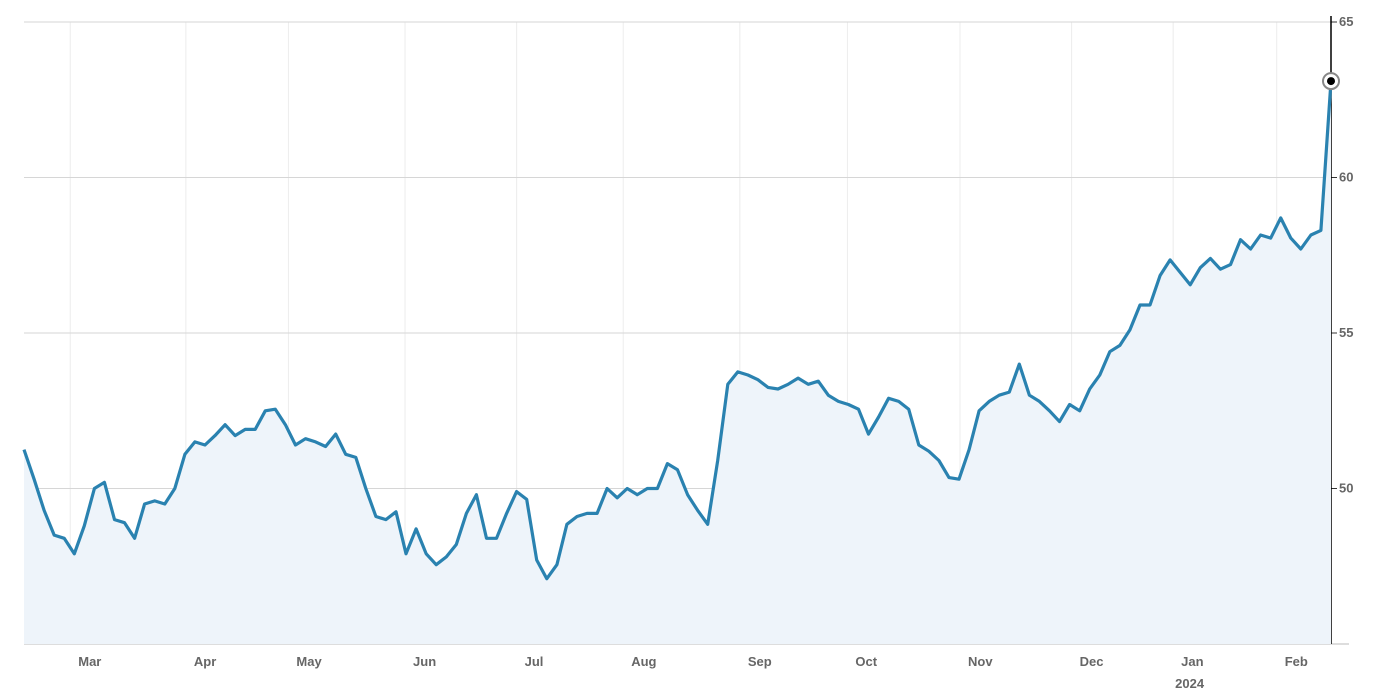 This screenshot has width=1379, height=694. I want to click on x-tick-label: Mar, so click(89, 661).